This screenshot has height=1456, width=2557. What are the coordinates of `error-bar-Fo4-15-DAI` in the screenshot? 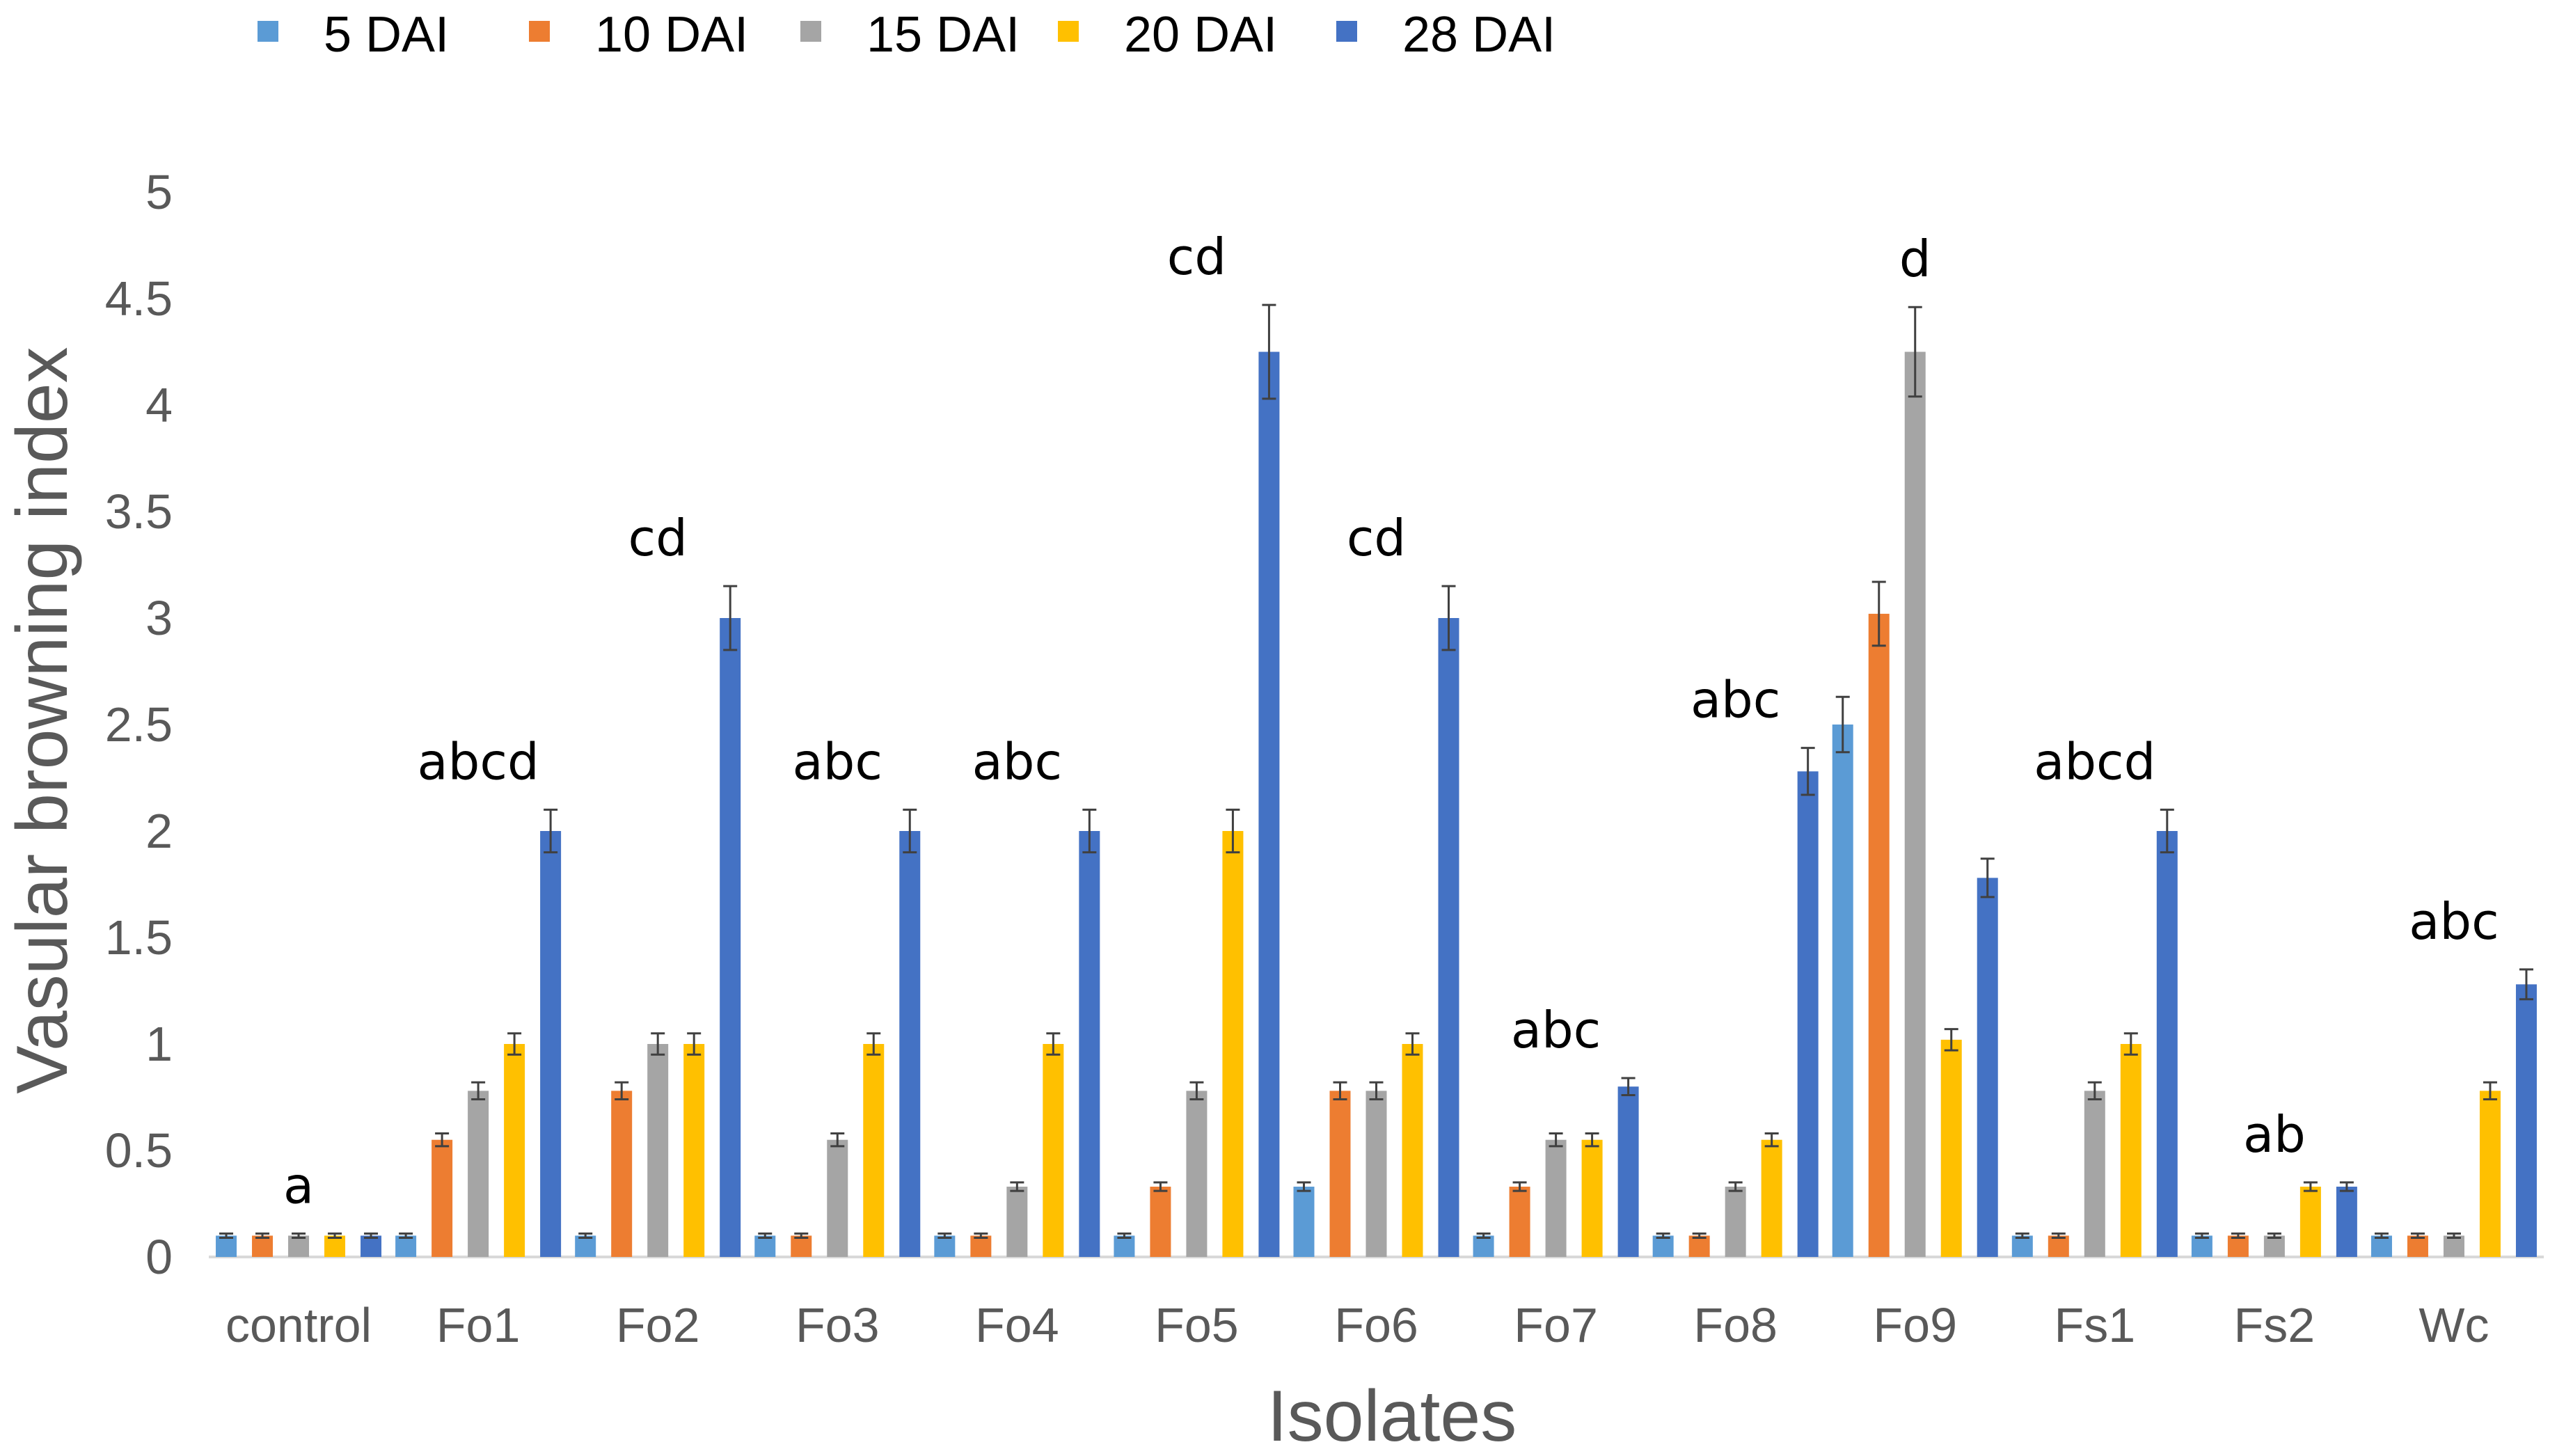 It's located at (1017, 1186).